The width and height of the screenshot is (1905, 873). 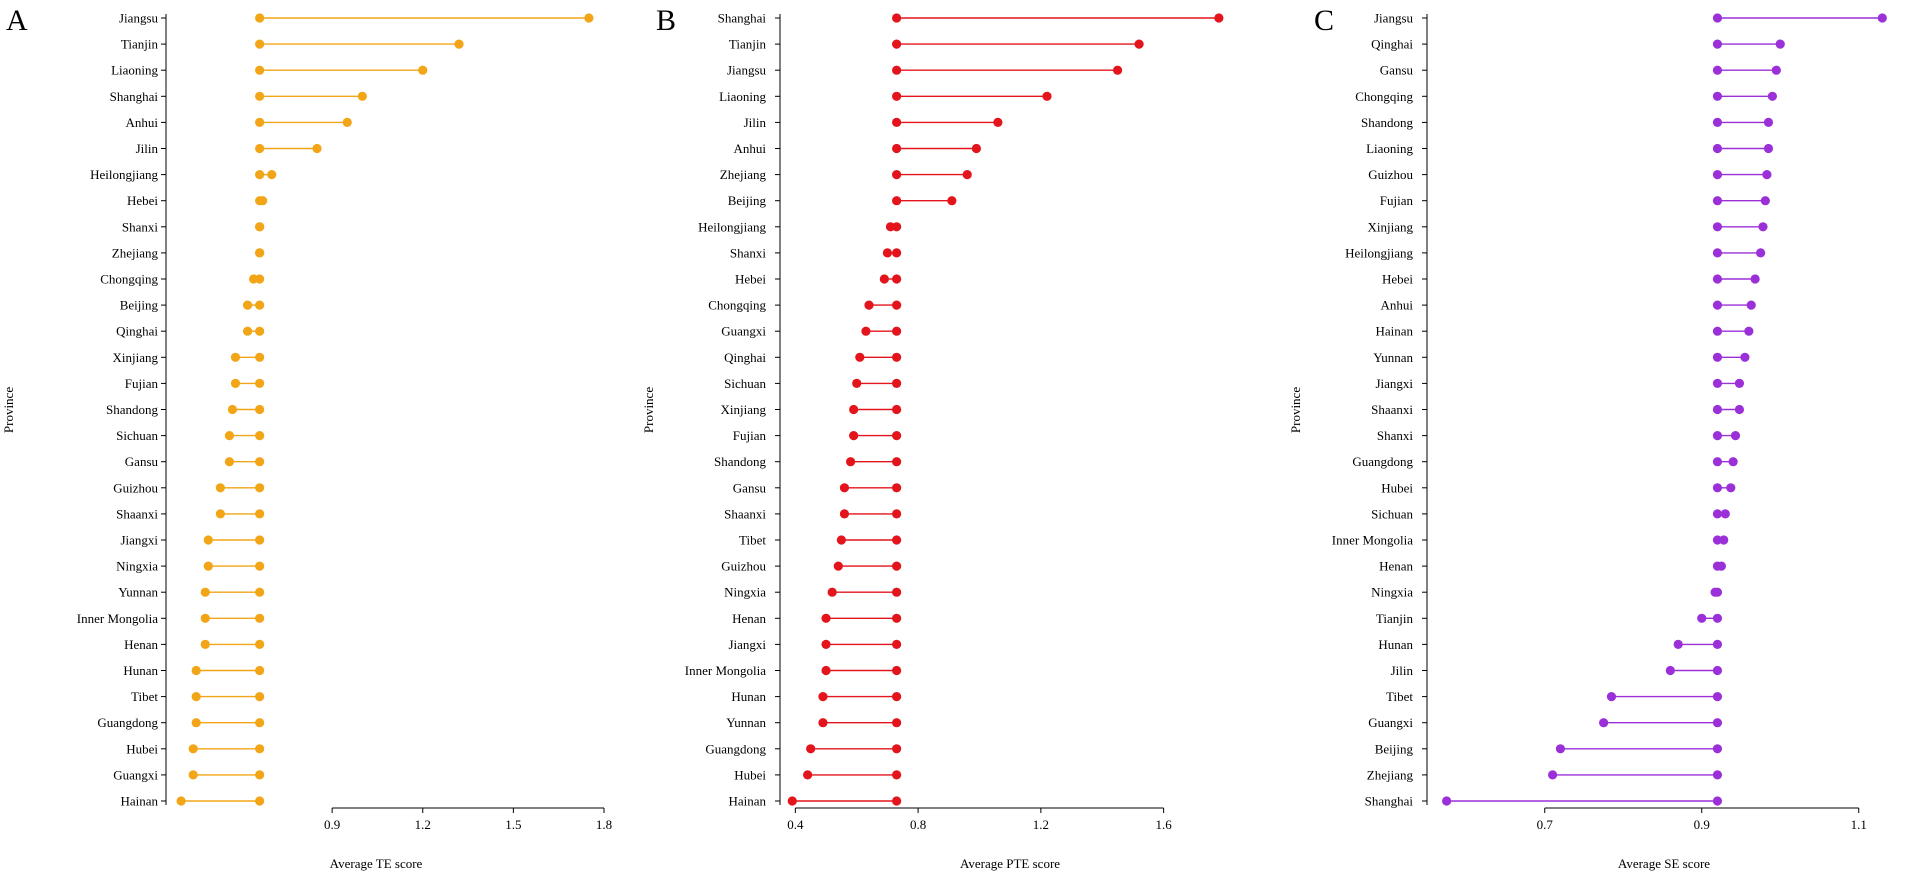 What do you see at coordinates (1391, 226) in the screenshot?
I see `panel-c-category-label: Xinjiang` at bounding box center [1391, 226].